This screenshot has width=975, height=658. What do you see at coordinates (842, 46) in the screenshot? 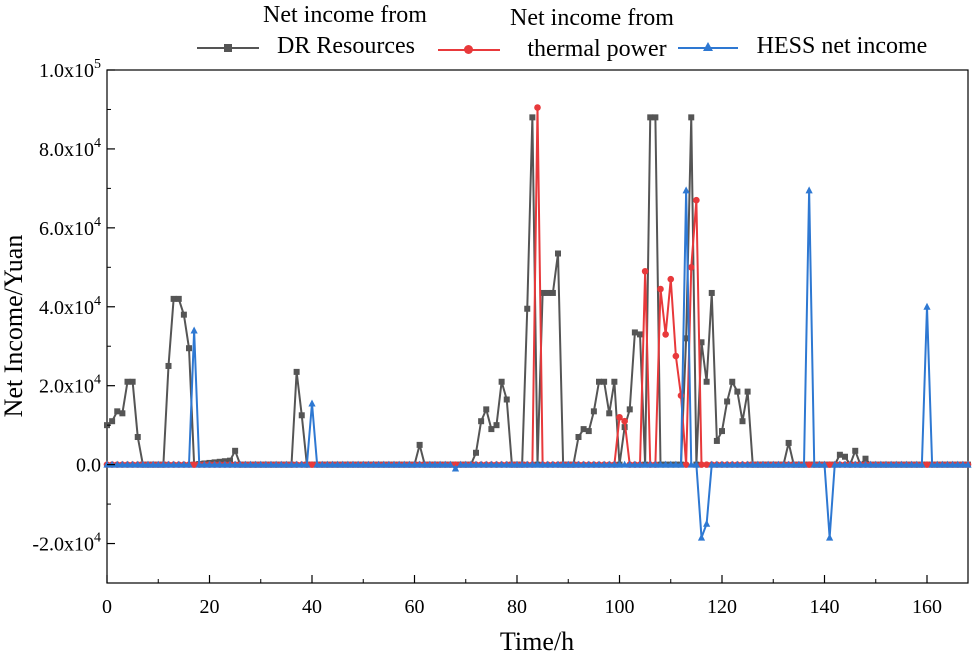
I see `legend-label-hess: HESS net income` at bounding box center [842, 46].